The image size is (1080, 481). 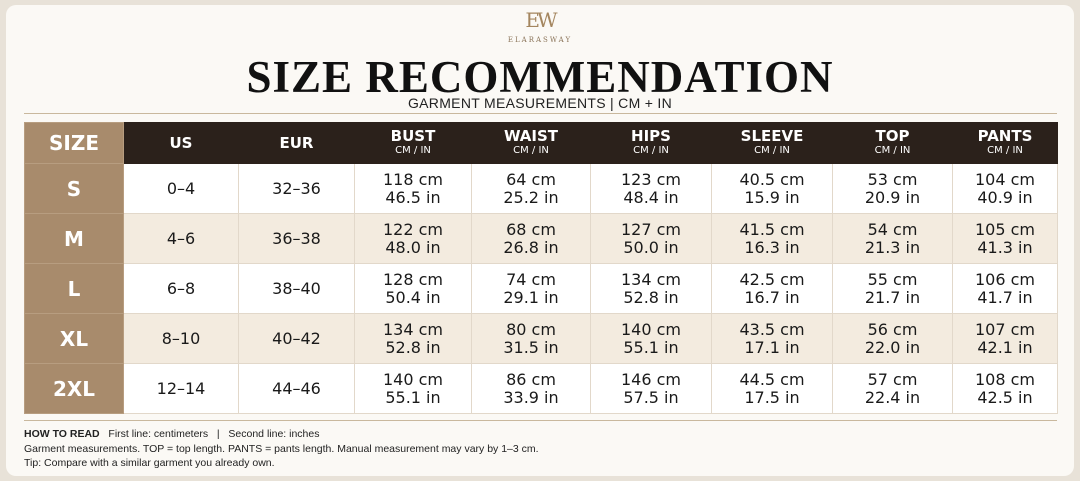 What do you see at coordinates (296, 388) in the screenshot?
I see `cell: 44–46` at bounding box center [296, 388].